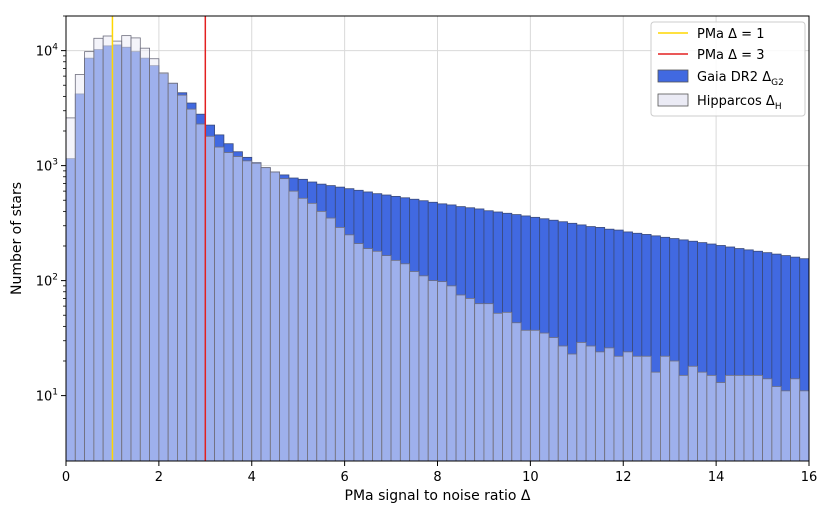  I want to click on legend-swatch-hipparcos, so click(673, 100).